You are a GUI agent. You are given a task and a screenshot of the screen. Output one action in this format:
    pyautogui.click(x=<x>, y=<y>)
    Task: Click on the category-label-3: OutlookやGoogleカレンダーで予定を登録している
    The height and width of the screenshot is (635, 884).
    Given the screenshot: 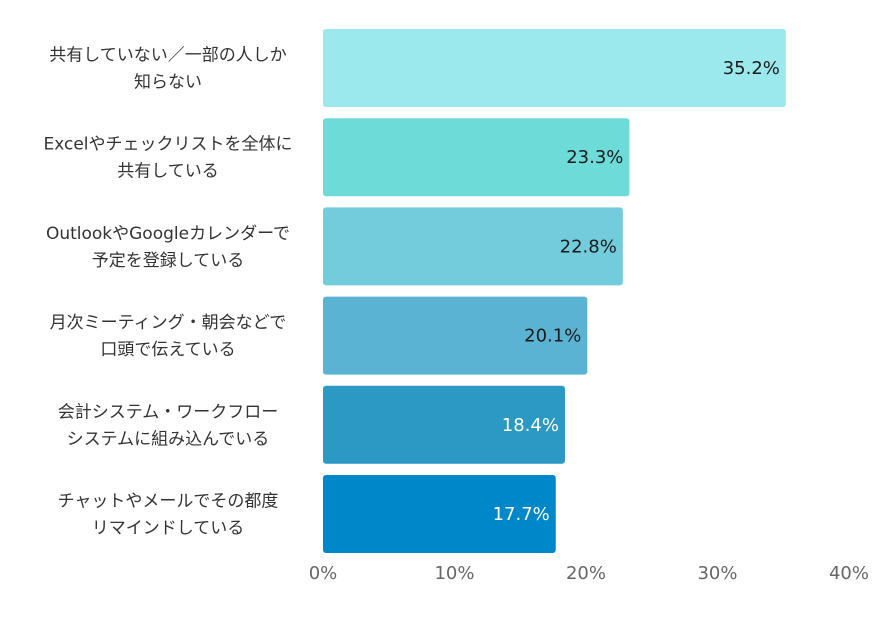 What is the action you would take?
    pyautogui.click(x=168, y=247)
    